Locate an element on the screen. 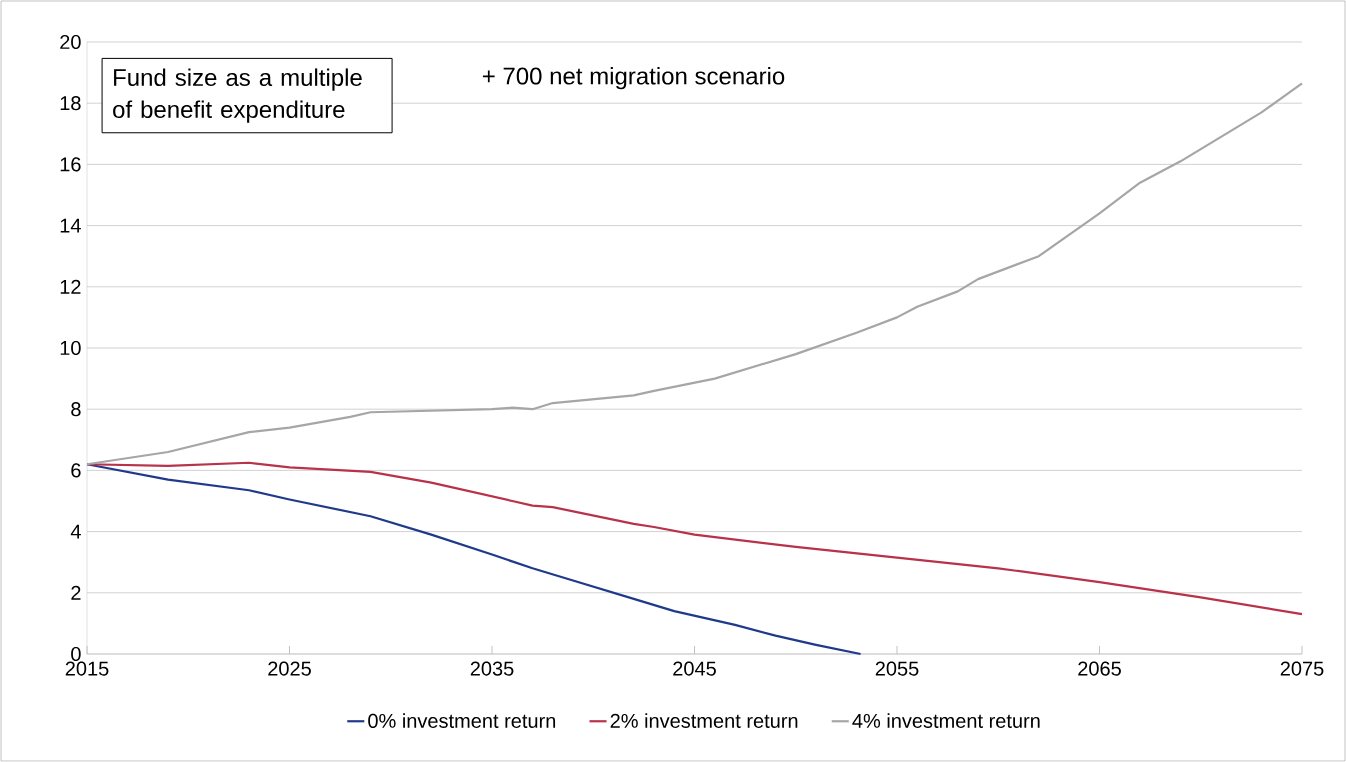  y-tick-label: 6 is located at coordinates (76, 470).